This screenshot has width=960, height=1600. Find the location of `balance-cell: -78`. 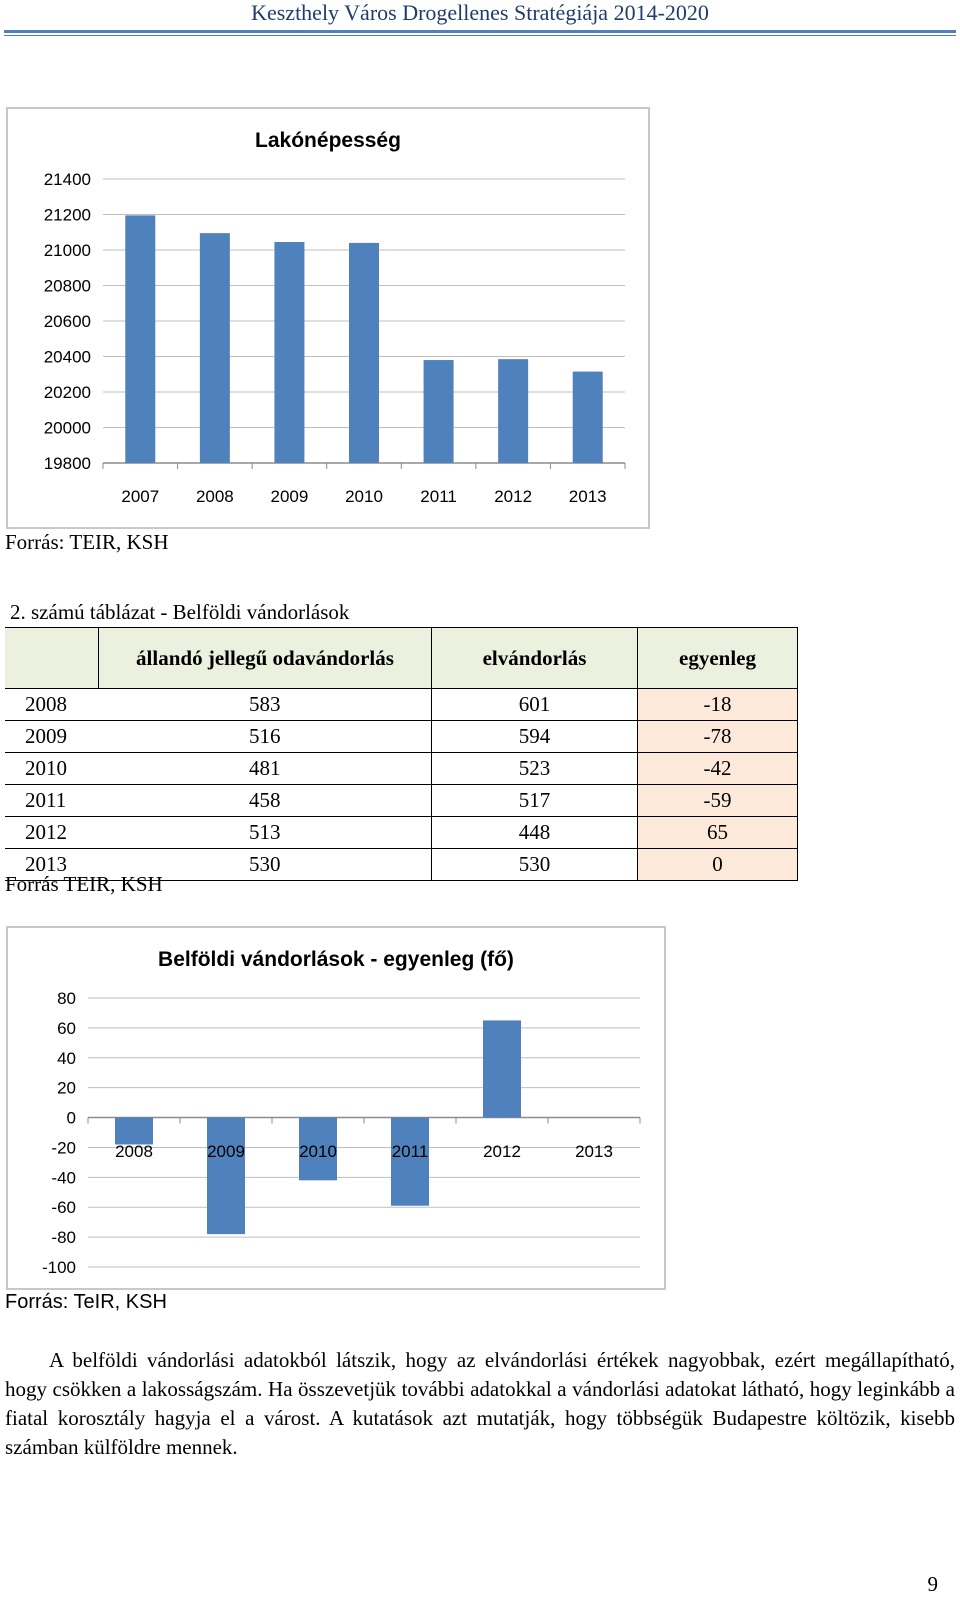

balance-cell: -78 is located at coordinates (717, 736).